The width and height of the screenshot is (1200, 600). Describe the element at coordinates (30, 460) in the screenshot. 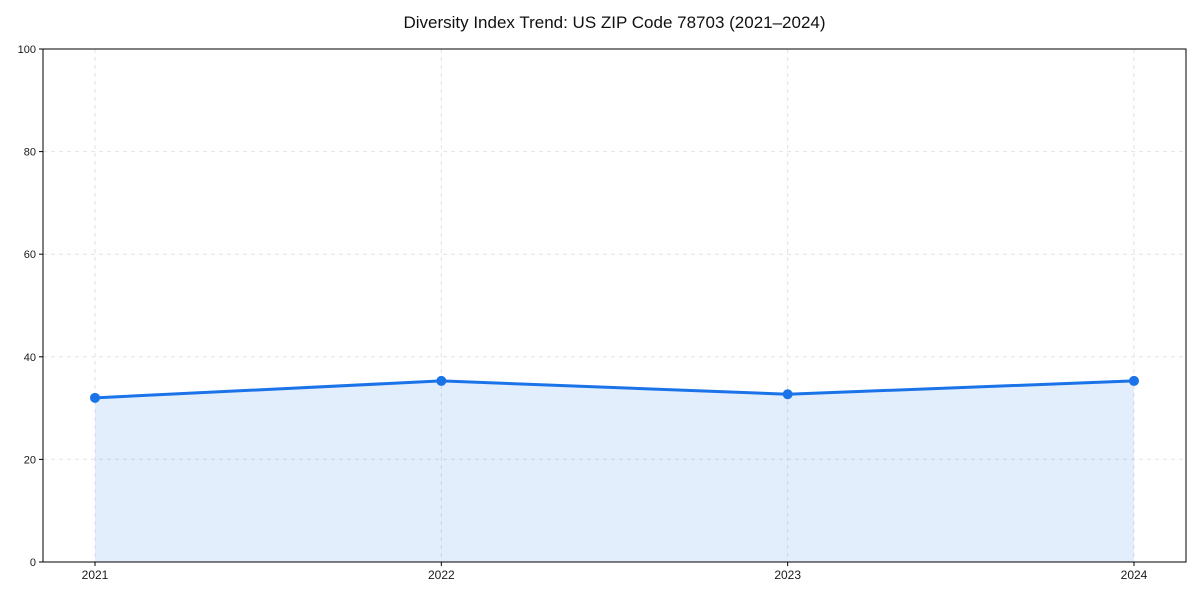

I see `y-tick-label: 20` at that location.